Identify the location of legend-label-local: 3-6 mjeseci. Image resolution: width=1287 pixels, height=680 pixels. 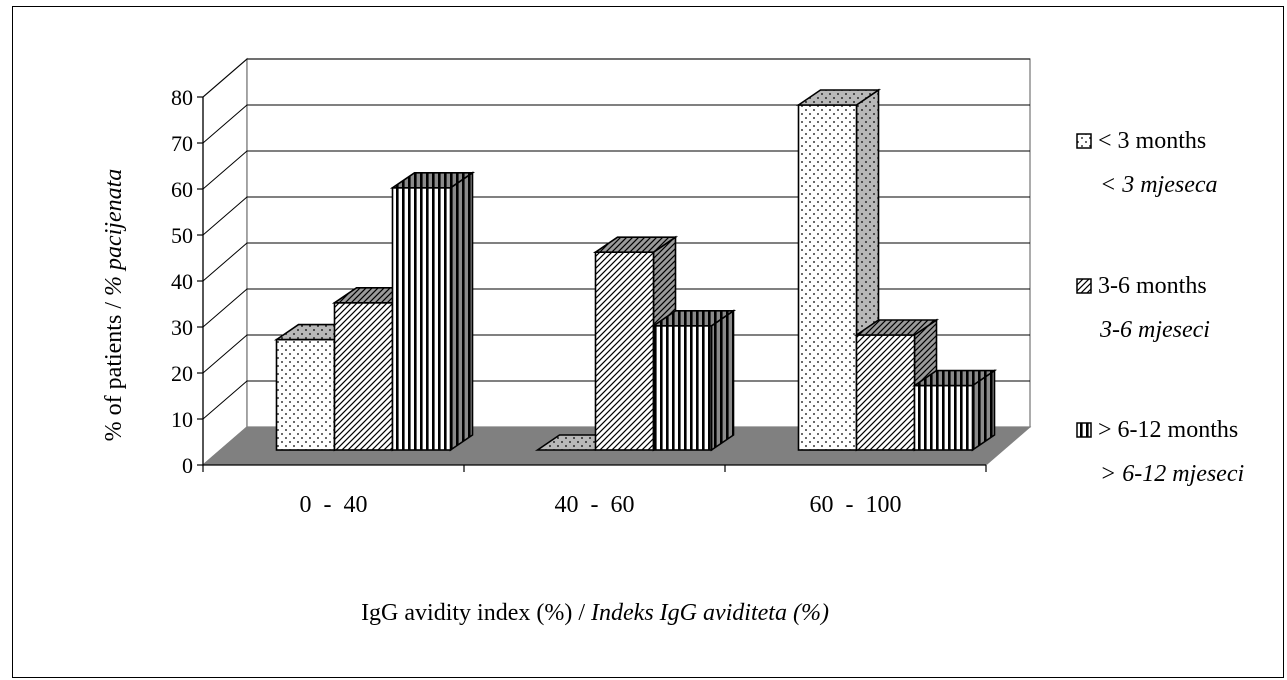
(1154, 330).